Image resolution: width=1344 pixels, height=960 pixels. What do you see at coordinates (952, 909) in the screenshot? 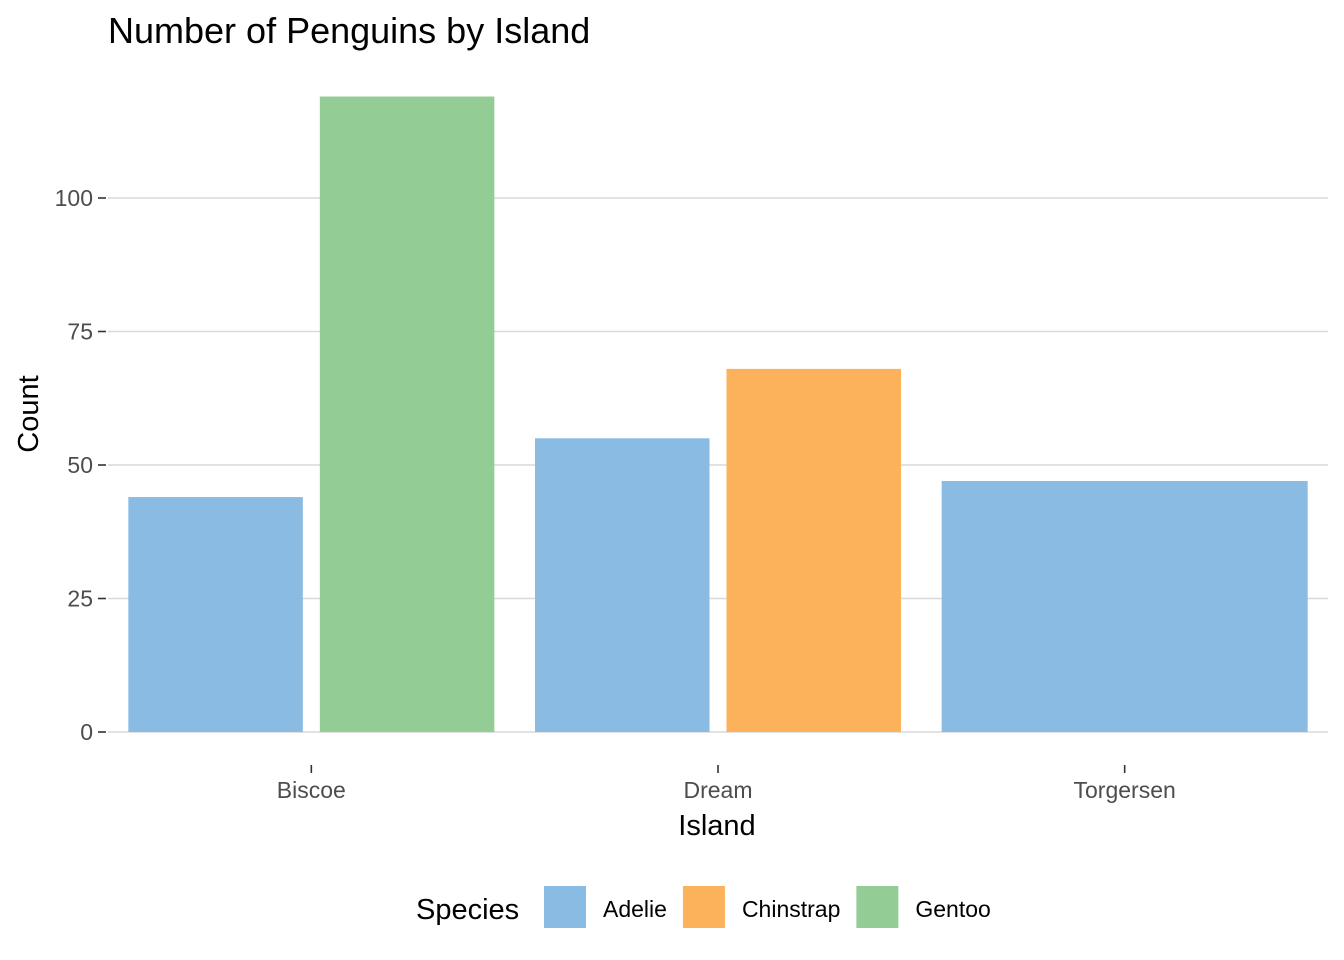
I see `legend-label-gentoo: Gentoo` at bounding box center [952, 909].